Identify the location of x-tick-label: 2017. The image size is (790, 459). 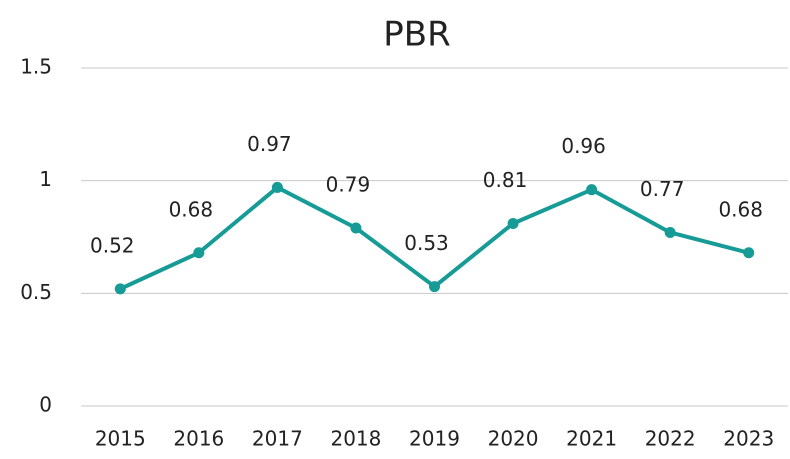
(277, 439).